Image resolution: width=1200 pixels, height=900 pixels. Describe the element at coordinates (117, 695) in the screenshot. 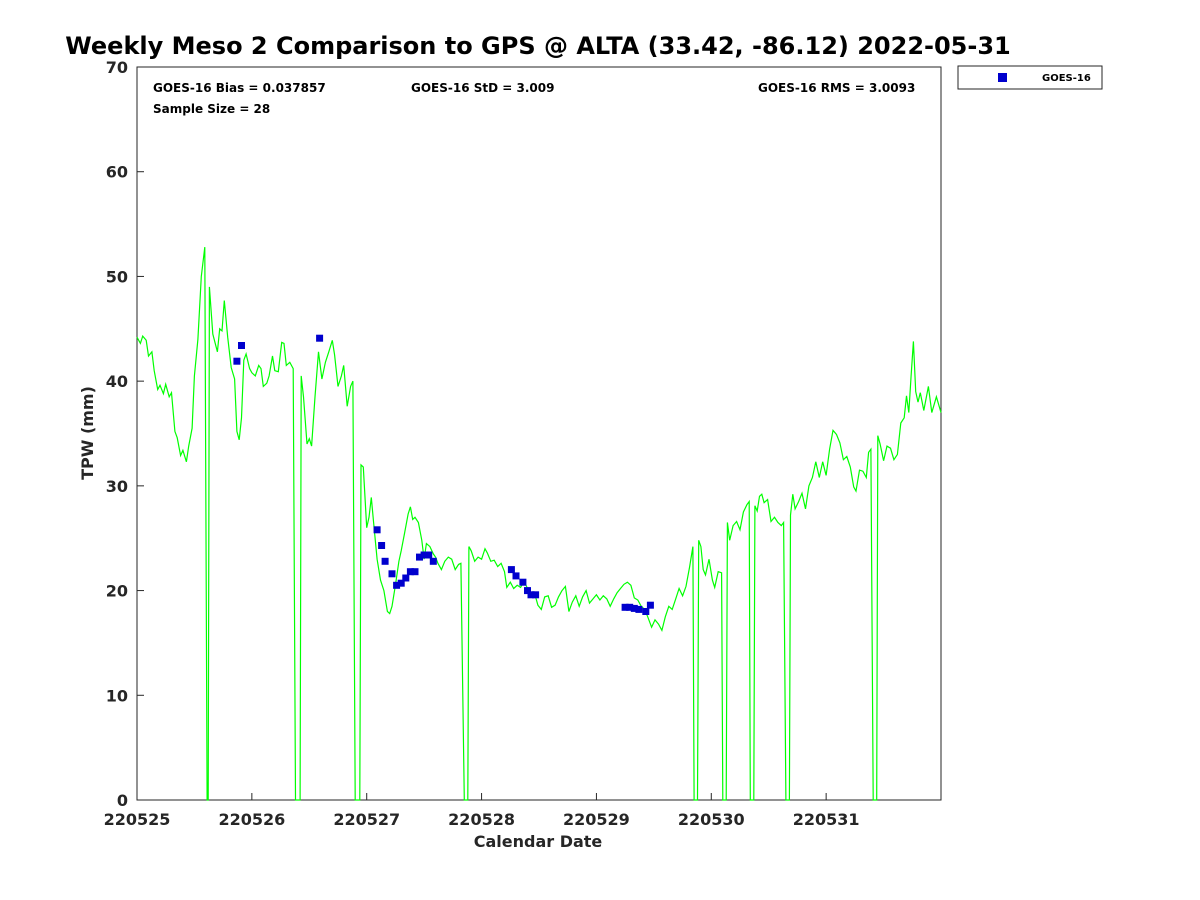

I see `y-tick-label: 10` at that location.